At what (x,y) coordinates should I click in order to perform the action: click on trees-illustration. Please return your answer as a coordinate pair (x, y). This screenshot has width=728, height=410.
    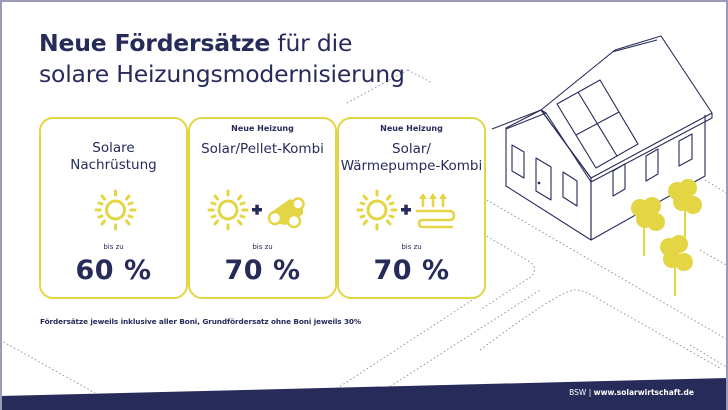
    Looking at the image, I should click on (666, 237).